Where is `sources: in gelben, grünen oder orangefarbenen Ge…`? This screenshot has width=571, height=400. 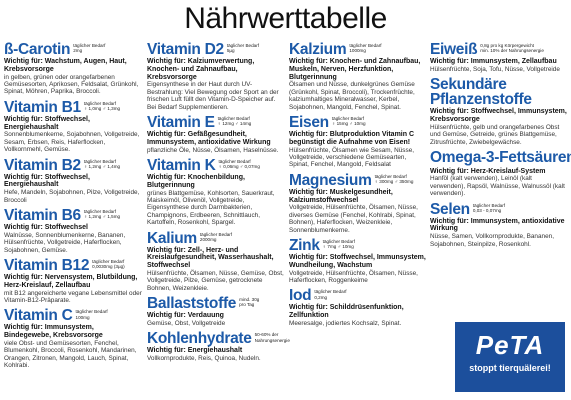
sources: in gelben, grünen oder orangefarbenen Ge… is located at coordinates (71, 84).